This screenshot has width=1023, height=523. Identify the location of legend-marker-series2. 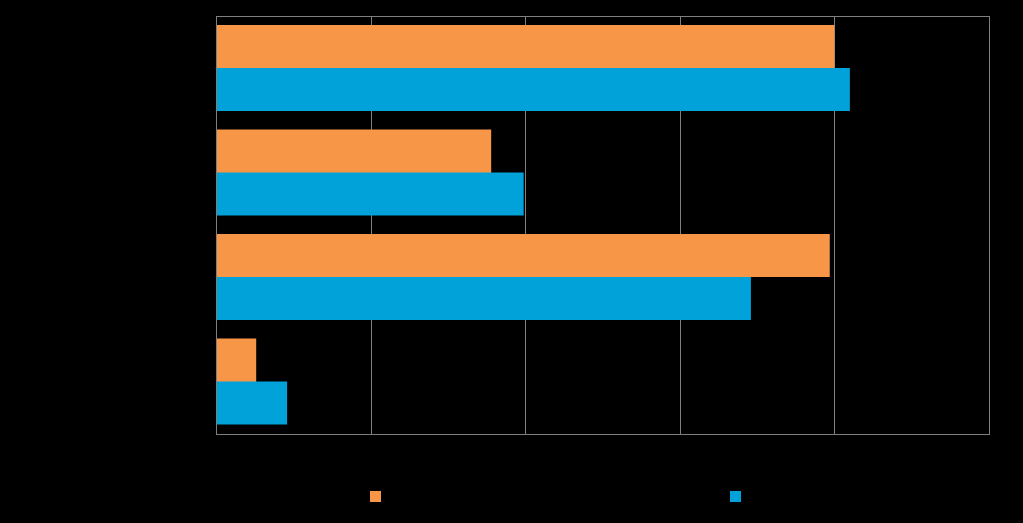
(735, 496).